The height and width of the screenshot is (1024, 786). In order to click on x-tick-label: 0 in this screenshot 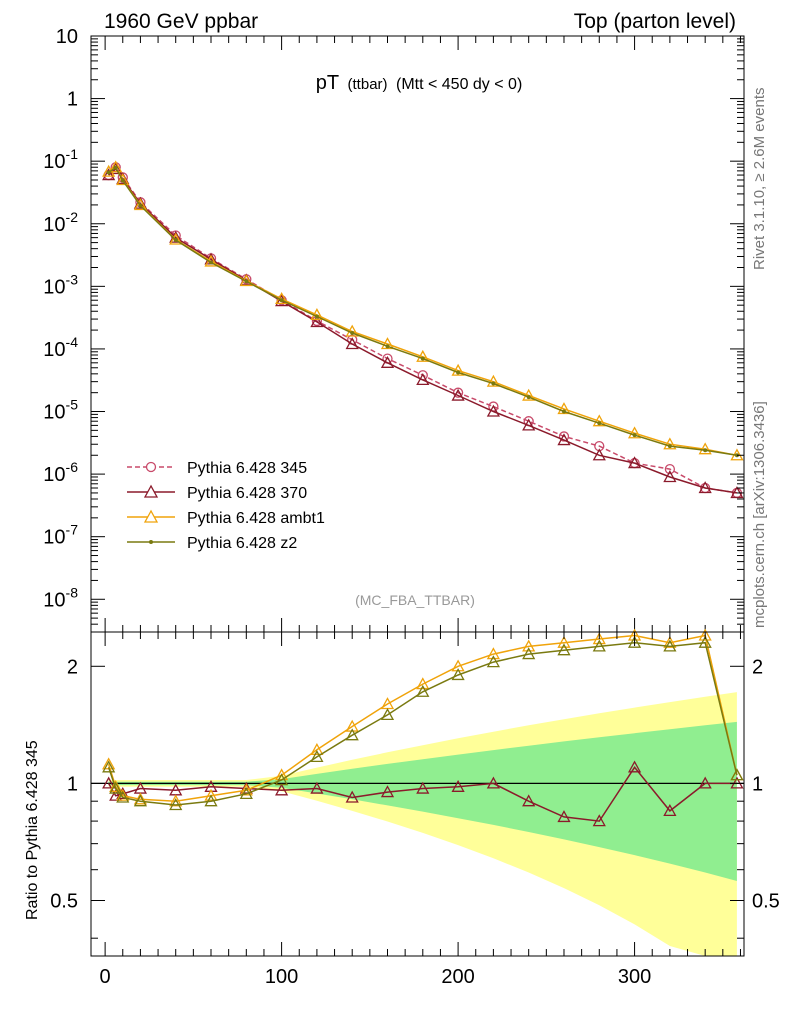, I will do `click(105, 977)`.